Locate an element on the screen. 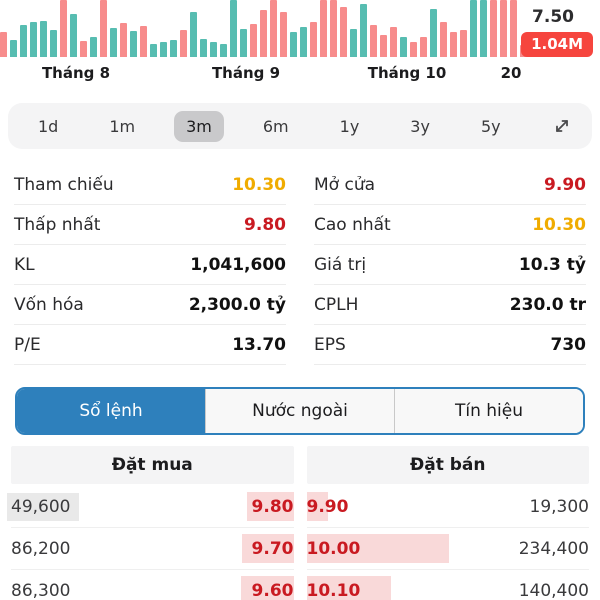  stat-trade-value: Giá trị 10.3 tỷ is located at coordinates (450, 265).